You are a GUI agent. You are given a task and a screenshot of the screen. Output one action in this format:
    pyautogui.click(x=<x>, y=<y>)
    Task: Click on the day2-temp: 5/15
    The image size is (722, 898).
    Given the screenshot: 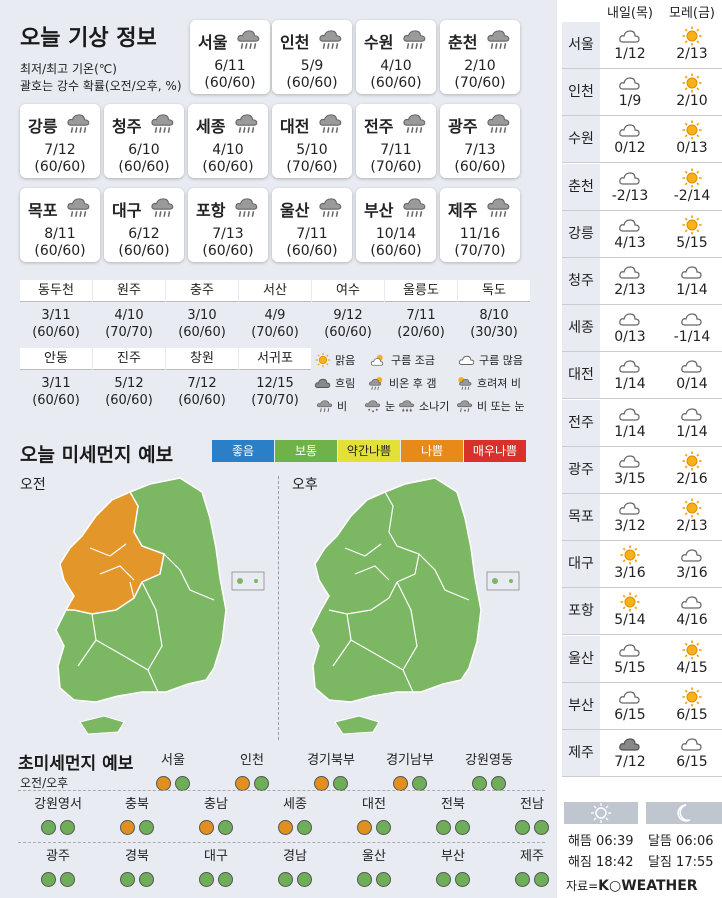 What is the action you would take?
    pyautogui.click(x=692, y=242)
    